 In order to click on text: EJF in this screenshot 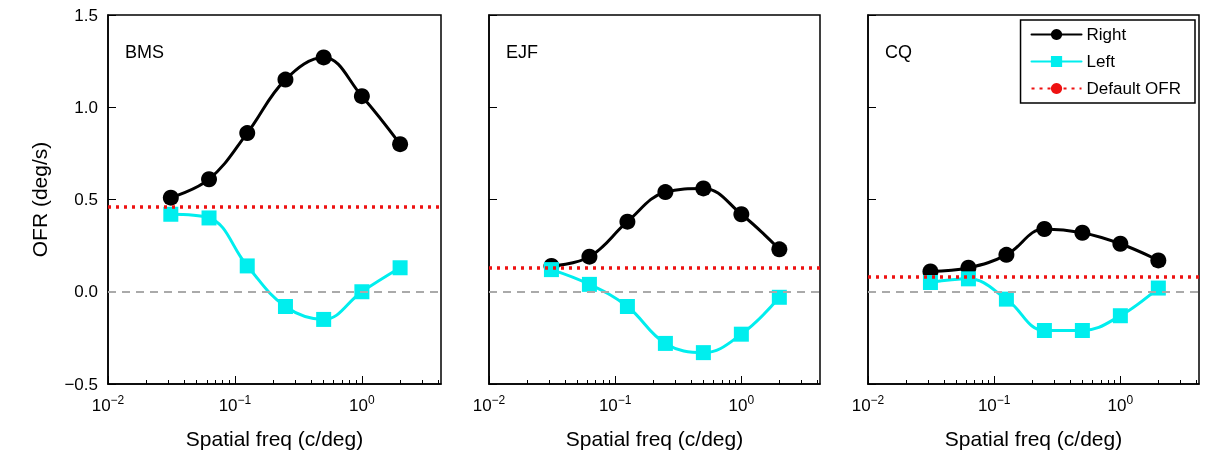, I will do `click(522, 52)`.